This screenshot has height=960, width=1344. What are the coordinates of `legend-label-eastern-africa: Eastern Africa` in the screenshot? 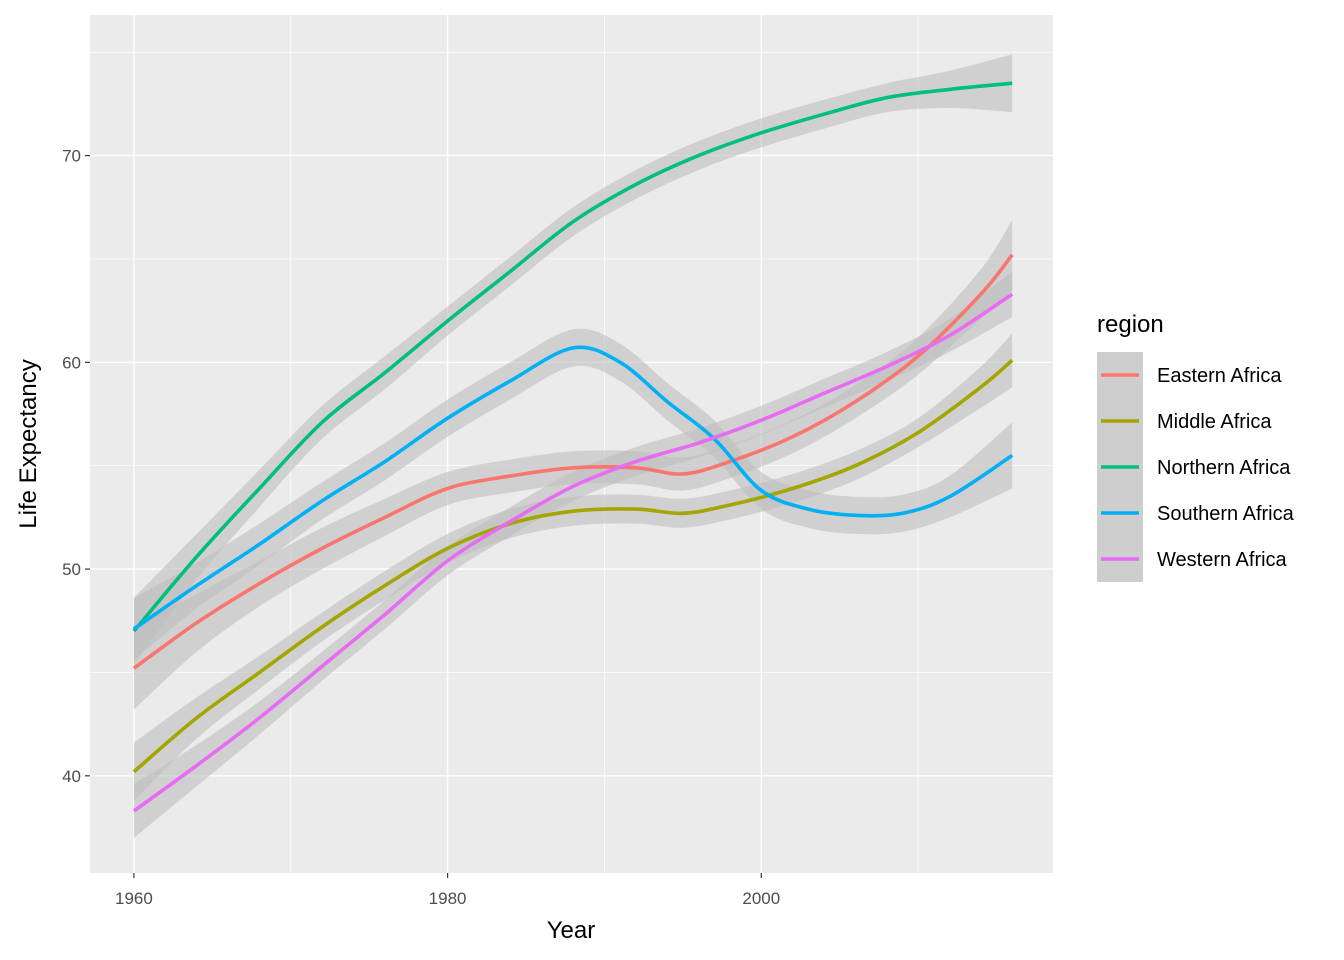 It's located at (1219, 376).